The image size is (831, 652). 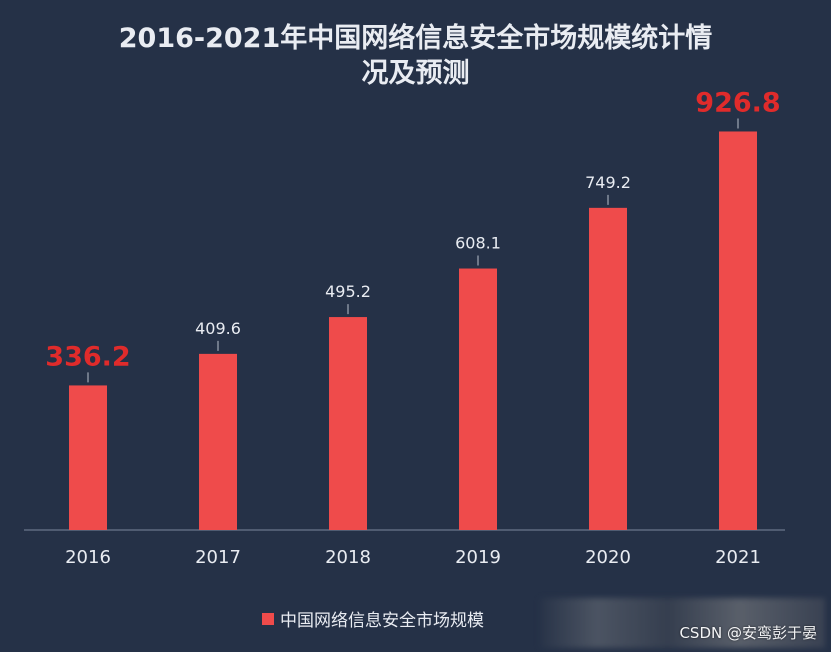 I want to click on legend-swatch, so click(x=268, y=618).